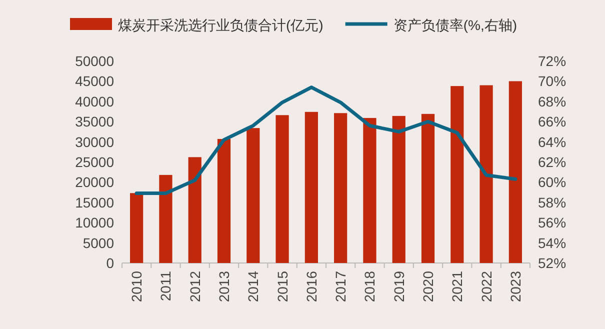 The height and width of the screenshot is (329, 605). What do you see at coordinates (552, 202) in the screenshot?
I see `y2-tick-label: 58%` at bounding box center [552, 202].